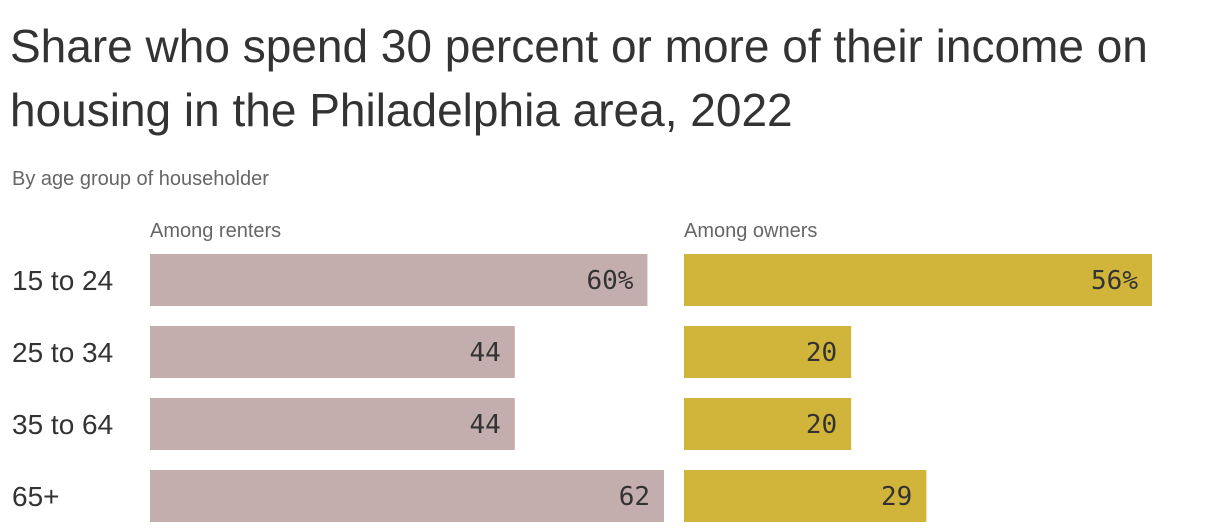  What do you see at coordinates (1114, 281) in the screenshot?
I see `data-label: 56%` at bounding box center [1114, 281].